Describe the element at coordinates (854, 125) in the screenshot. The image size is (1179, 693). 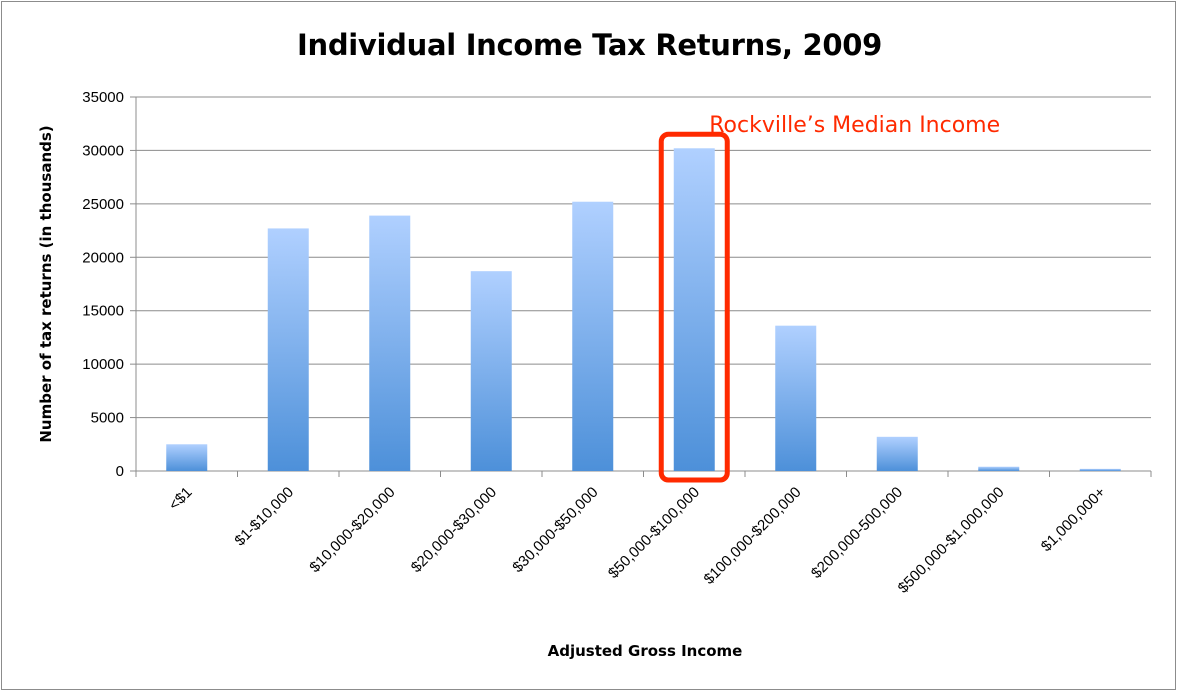
I see `annotation-label: Rockville’s Median Income` at that location.